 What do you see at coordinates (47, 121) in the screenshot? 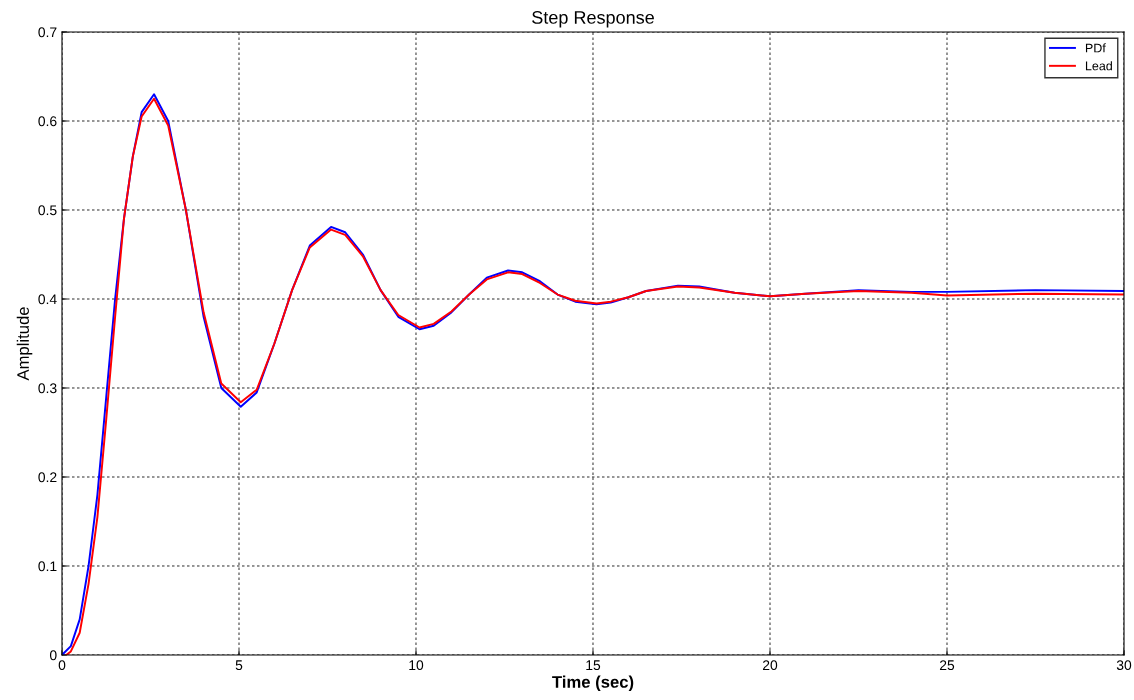
I see `y-tick-label: 0.6` at bounding box center [47, 121].